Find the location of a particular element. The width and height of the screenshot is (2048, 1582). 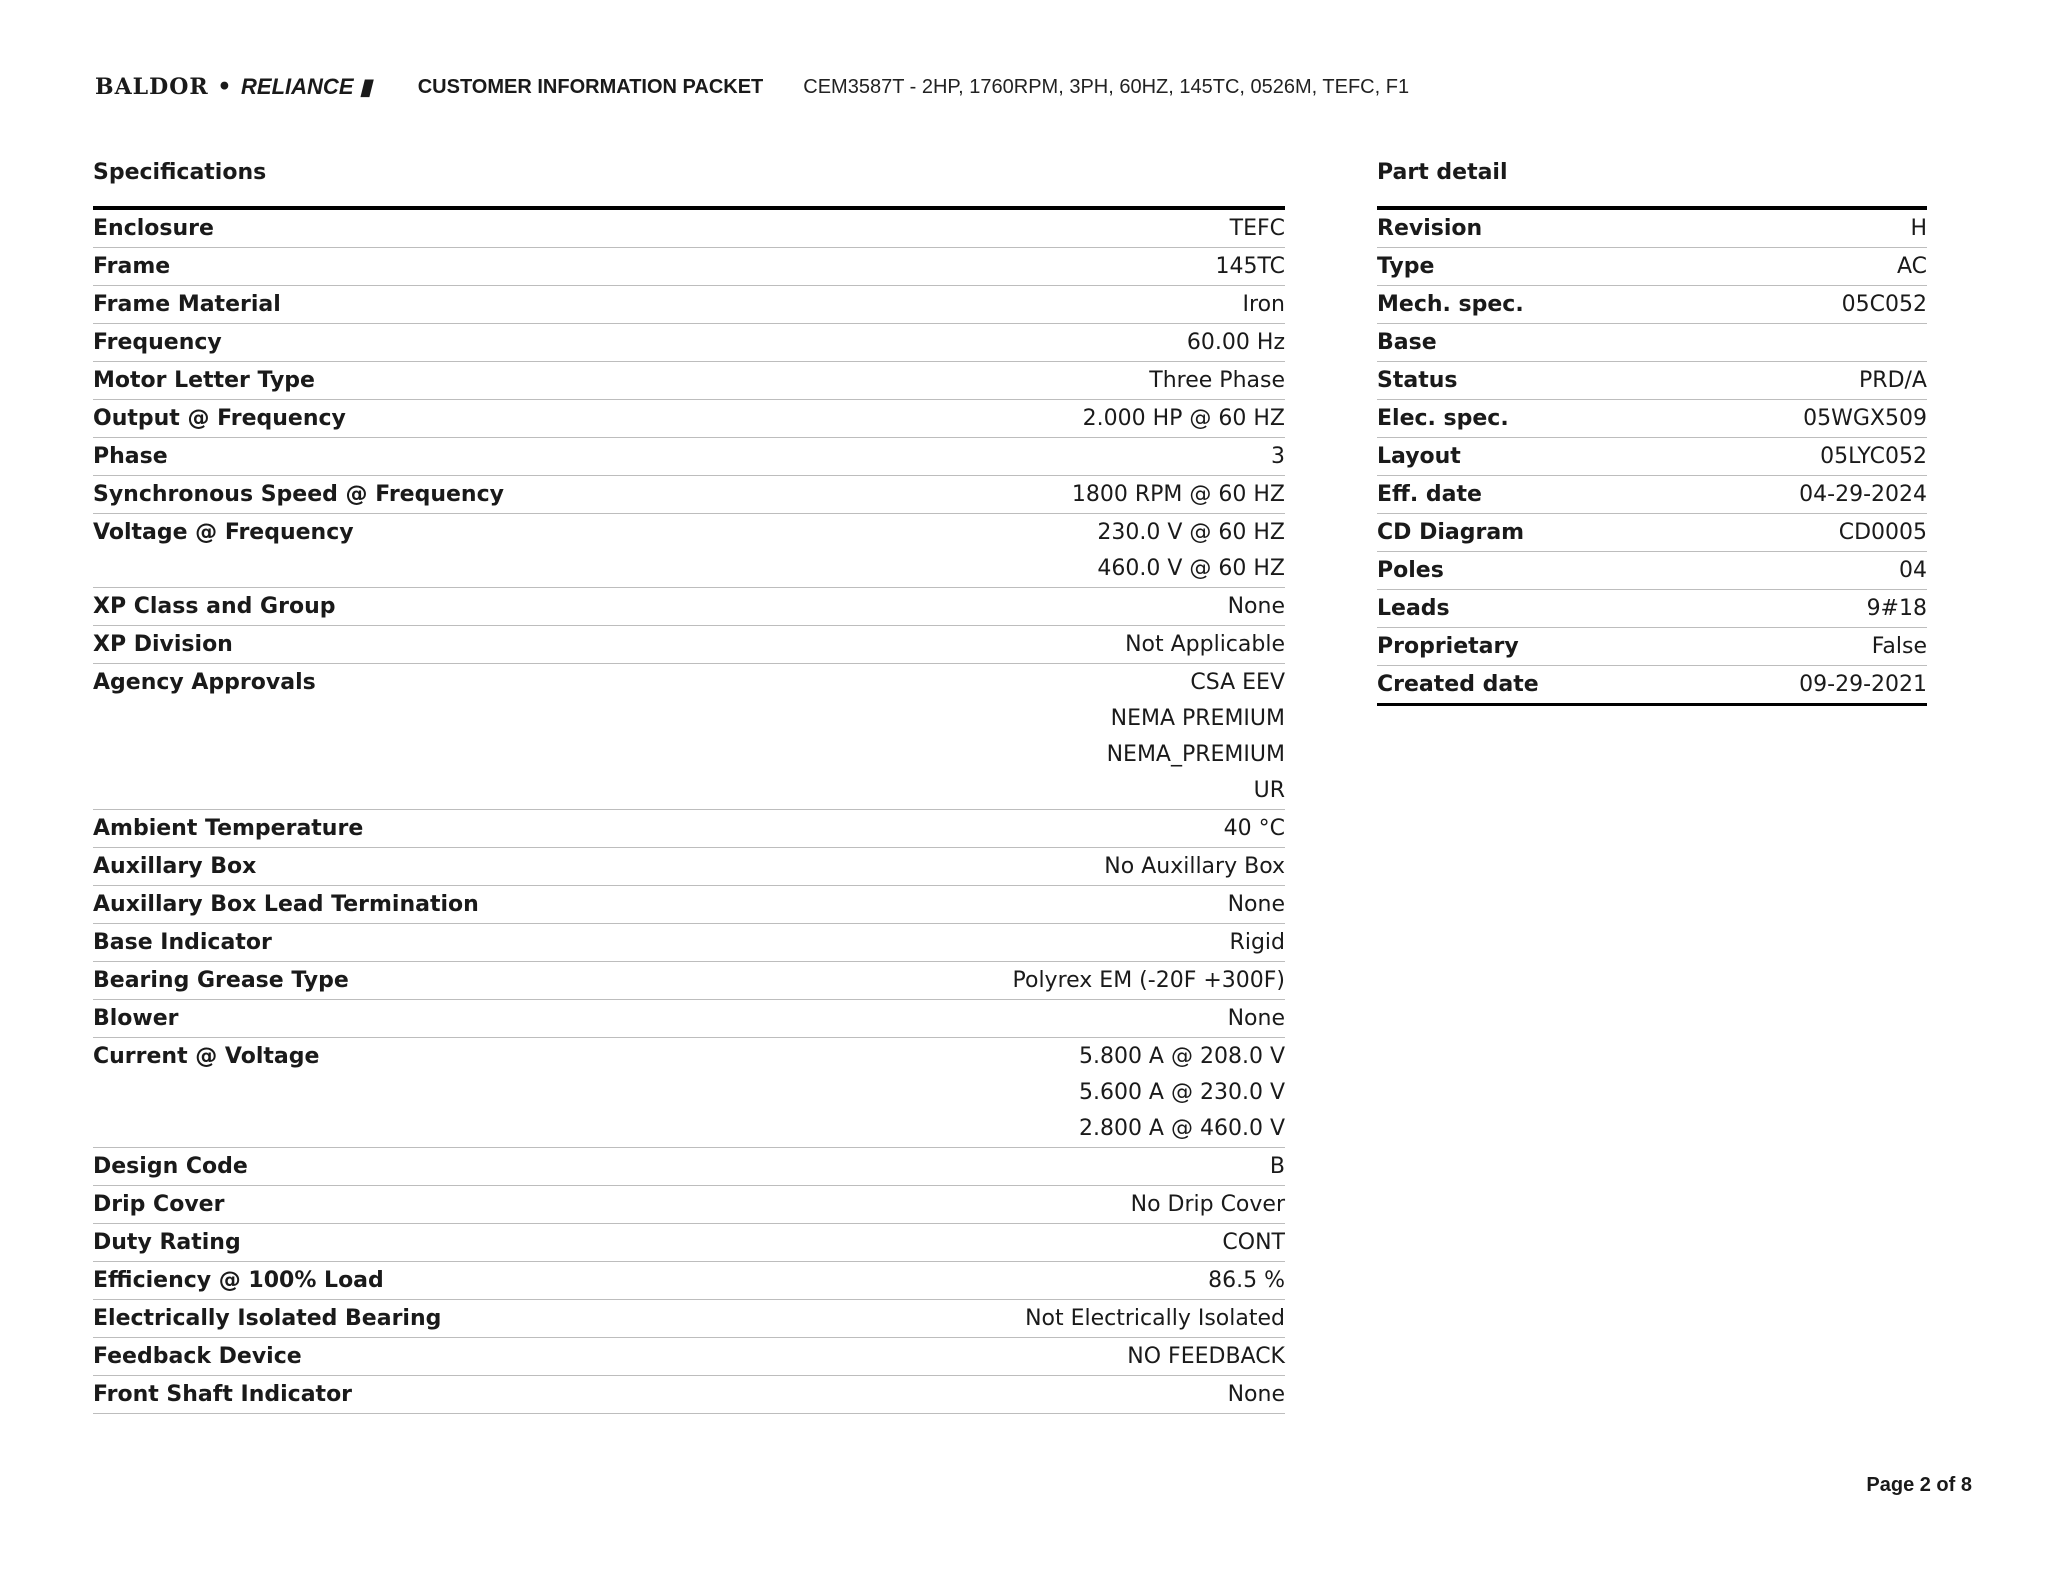

row-label: Eff. date is located at coordinates (1429, 494).